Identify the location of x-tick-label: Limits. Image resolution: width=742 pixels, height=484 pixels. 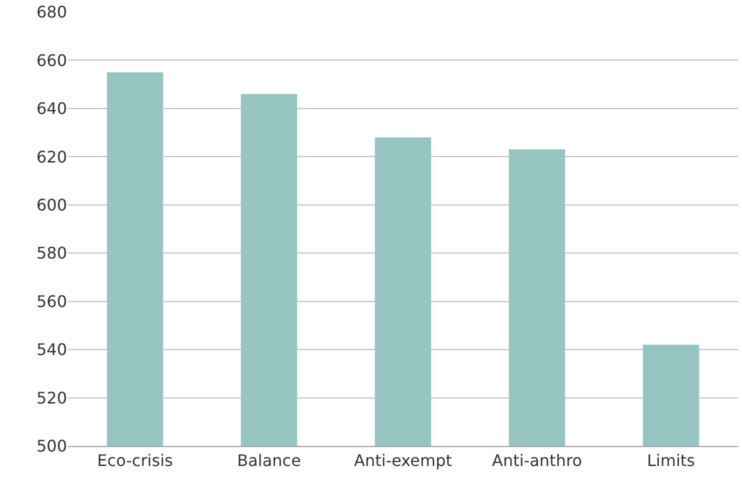
(671, 460).